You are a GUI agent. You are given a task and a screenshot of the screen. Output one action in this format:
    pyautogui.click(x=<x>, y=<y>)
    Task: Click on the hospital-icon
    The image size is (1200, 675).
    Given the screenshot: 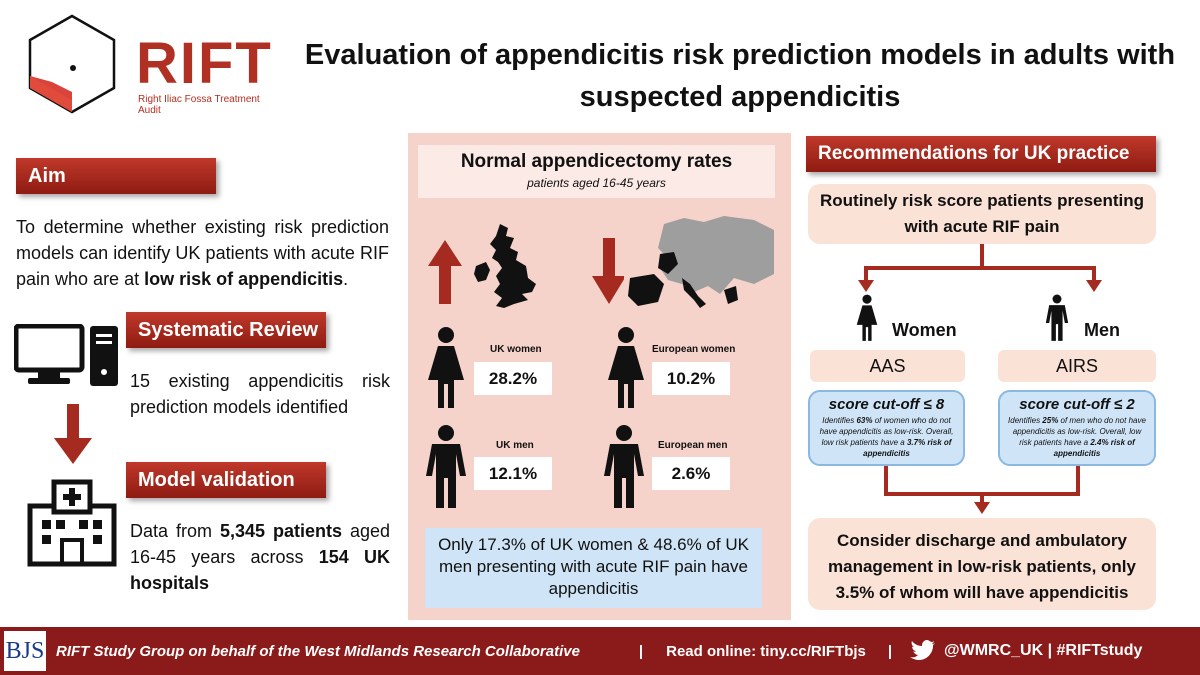 What is the action you would take?
    pyautogui.click(x=72, y=523)
    